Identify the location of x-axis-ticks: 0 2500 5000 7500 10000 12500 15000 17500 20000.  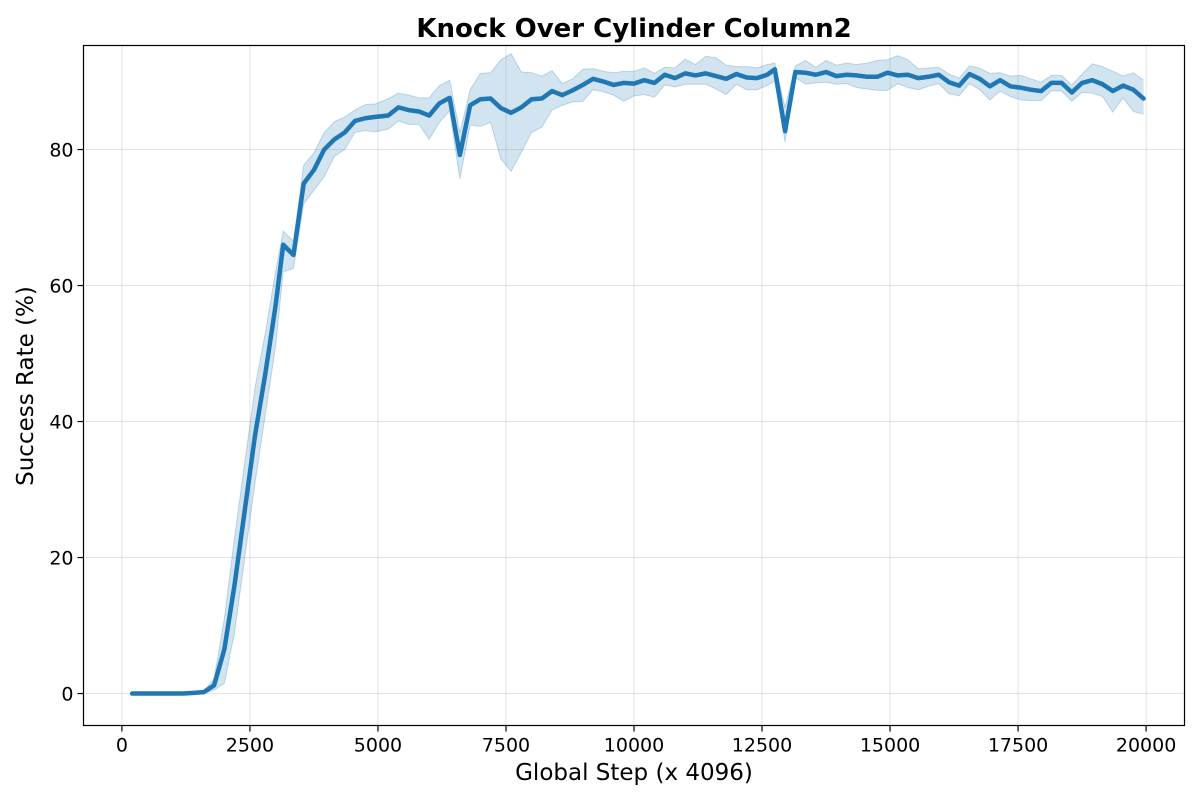
(646, 741).